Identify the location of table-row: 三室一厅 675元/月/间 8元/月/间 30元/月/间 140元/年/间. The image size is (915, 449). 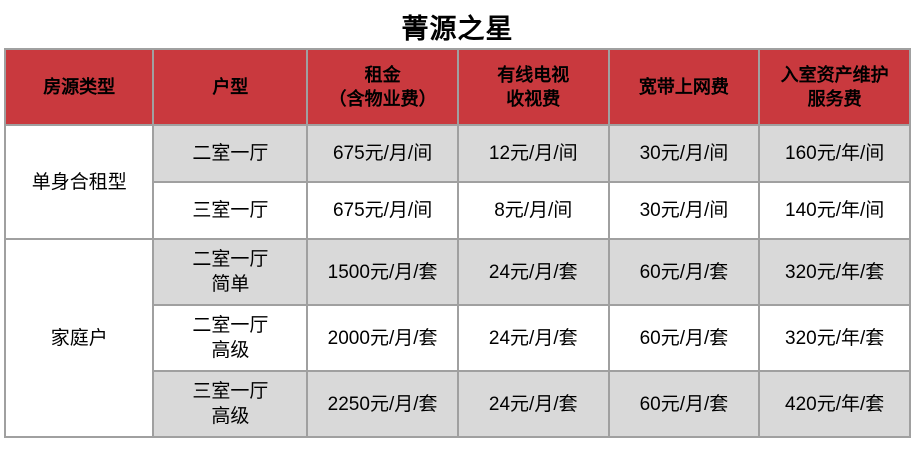
(458, 210).